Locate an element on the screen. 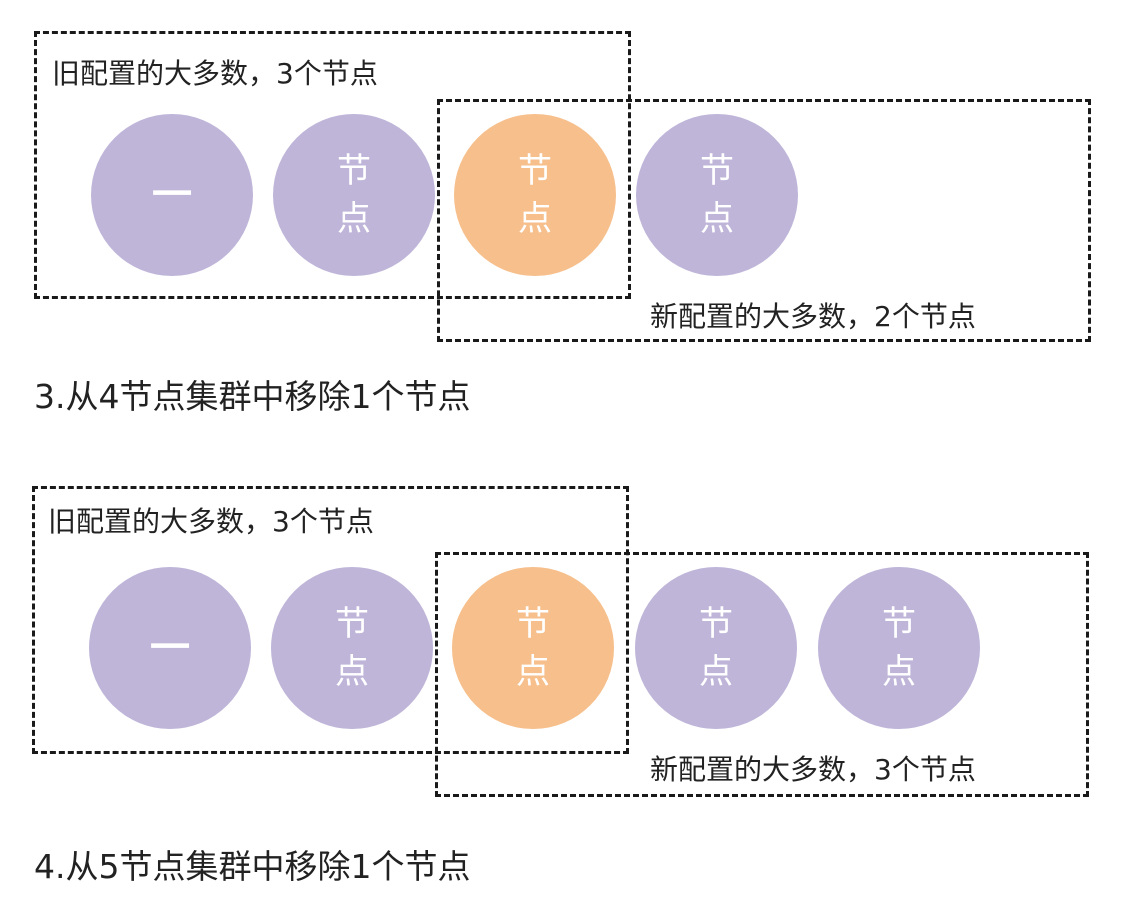 This screenshot has width=1142, height=899. new-config-label: 新配置的大多数，2个节点 is located at coordinates (813, 316).